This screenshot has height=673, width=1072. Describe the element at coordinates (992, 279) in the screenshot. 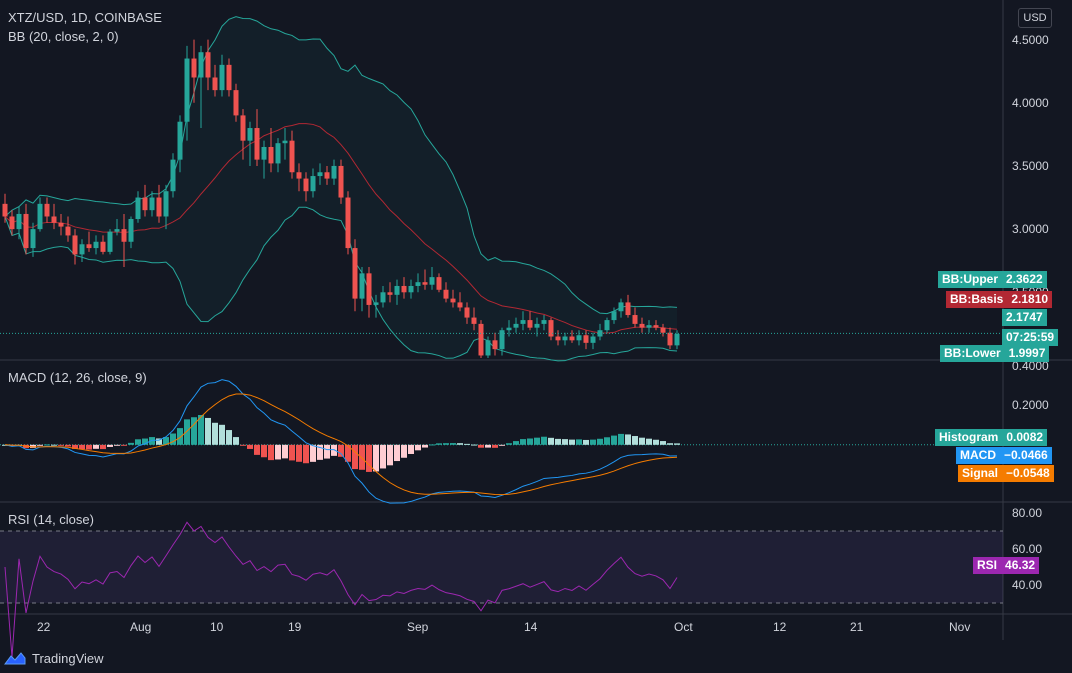

I see `bb-upper-tag: BB:Upper 2.3622` at that location.